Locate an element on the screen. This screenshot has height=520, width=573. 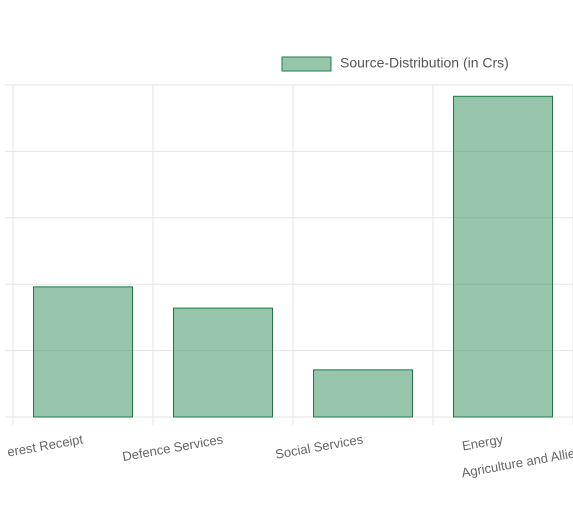
x-tick-label: Energy is located at coordinates (483, 442).